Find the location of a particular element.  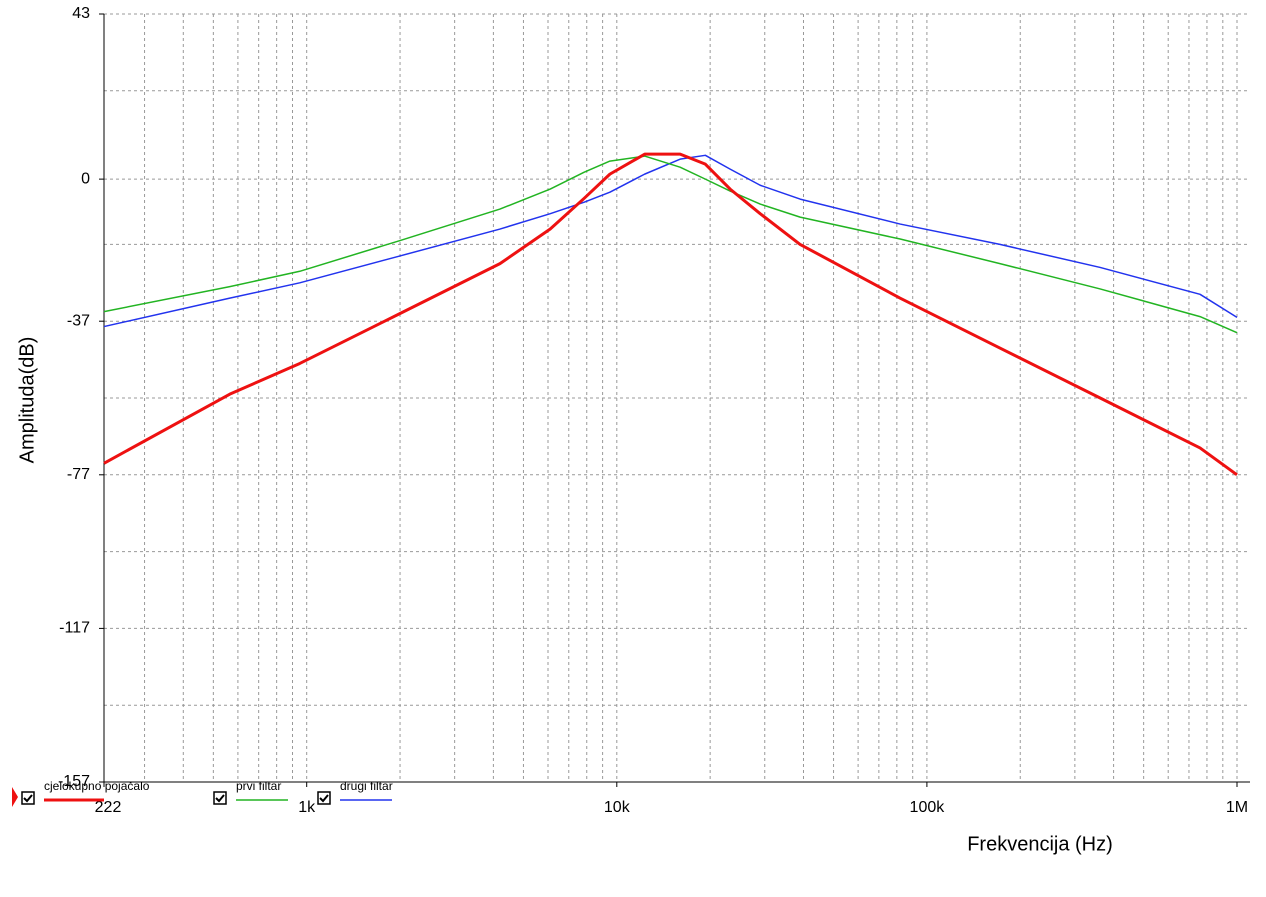

y-tick-label: -77 is located at coordinates (78, 474).